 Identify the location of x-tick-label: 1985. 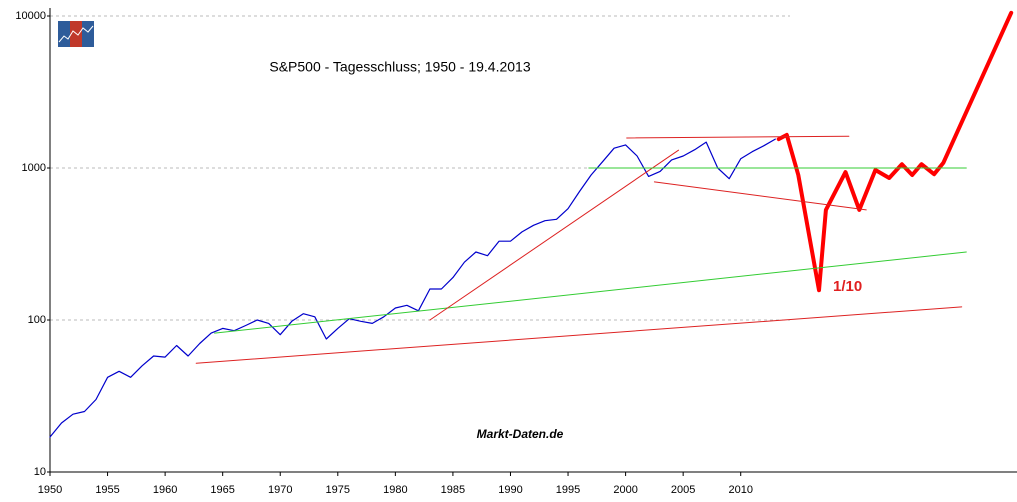
(453, 490).